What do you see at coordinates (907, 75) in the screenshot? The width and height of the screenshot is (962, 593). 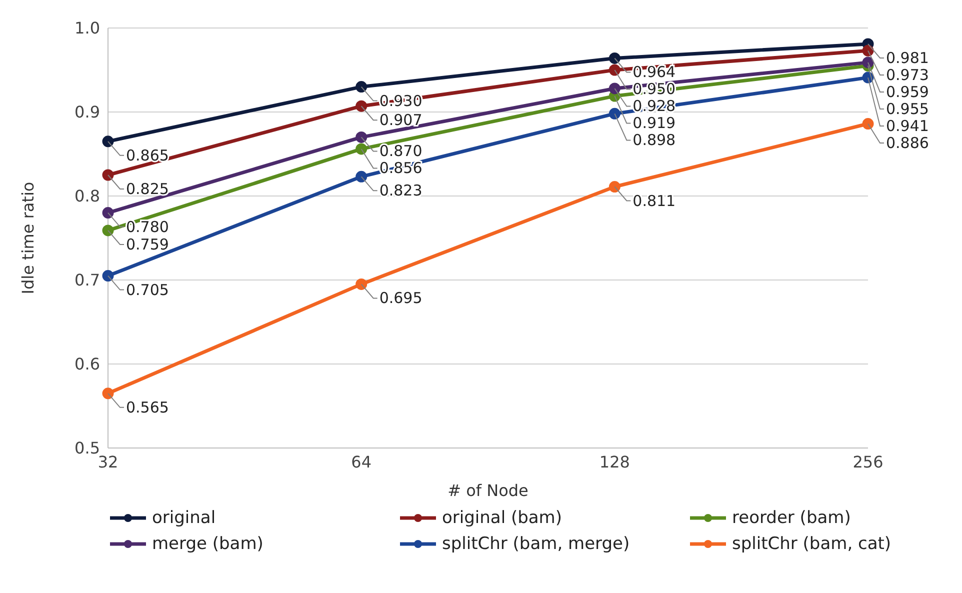 I see `data-label: 0.973` at bounding box center [907, 75].